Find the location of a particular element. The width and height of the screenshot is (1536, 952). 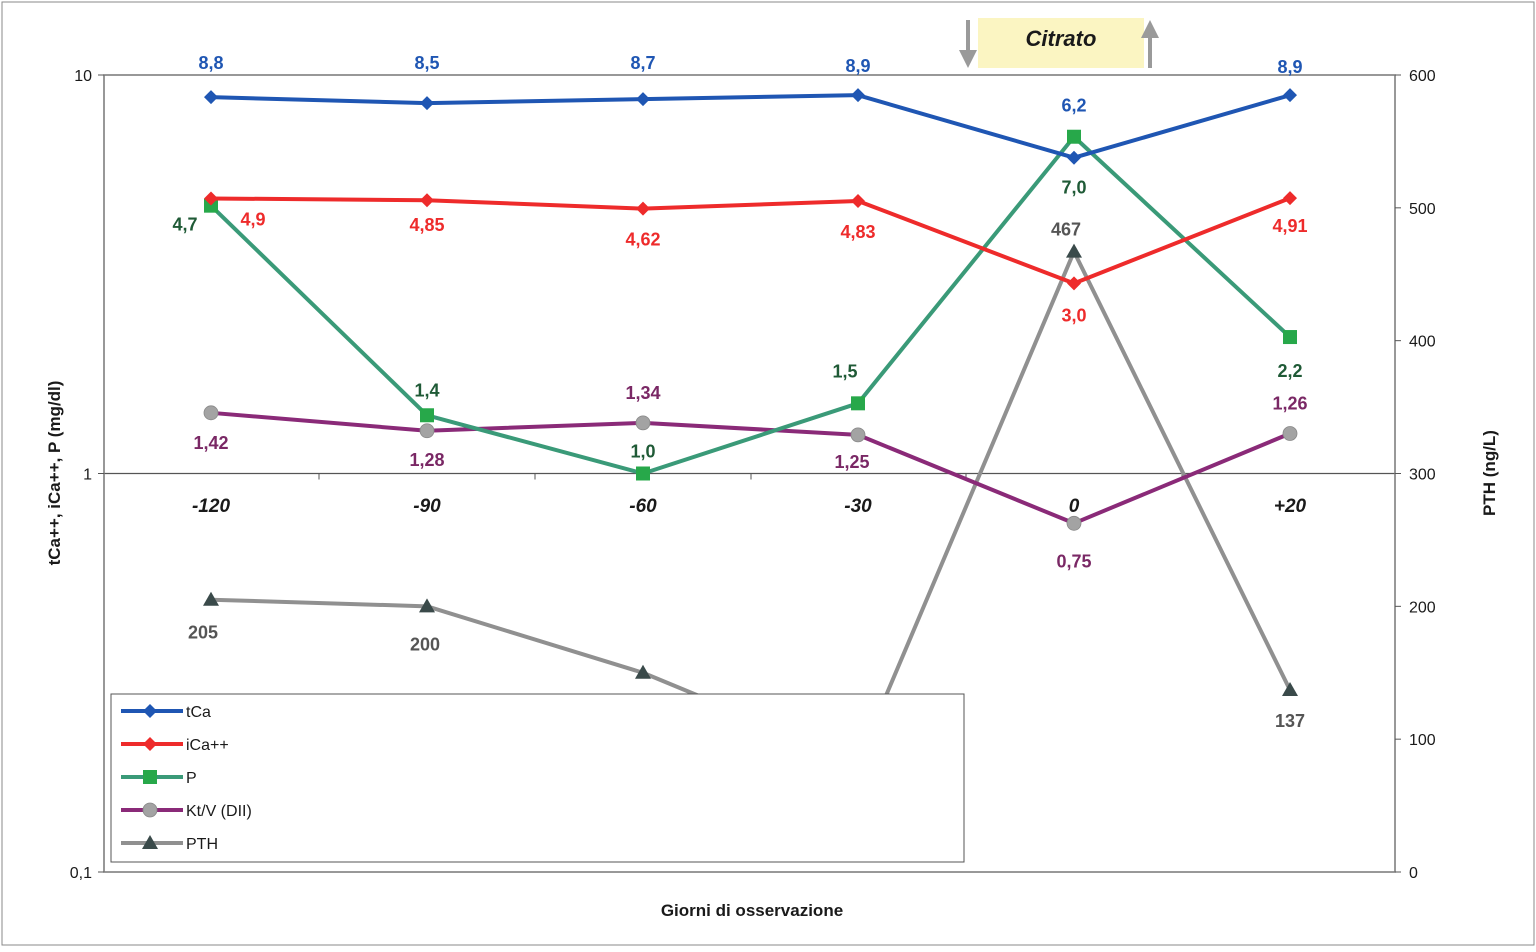

data-label-pth-1: 200 is located at coordinates (425, 644).